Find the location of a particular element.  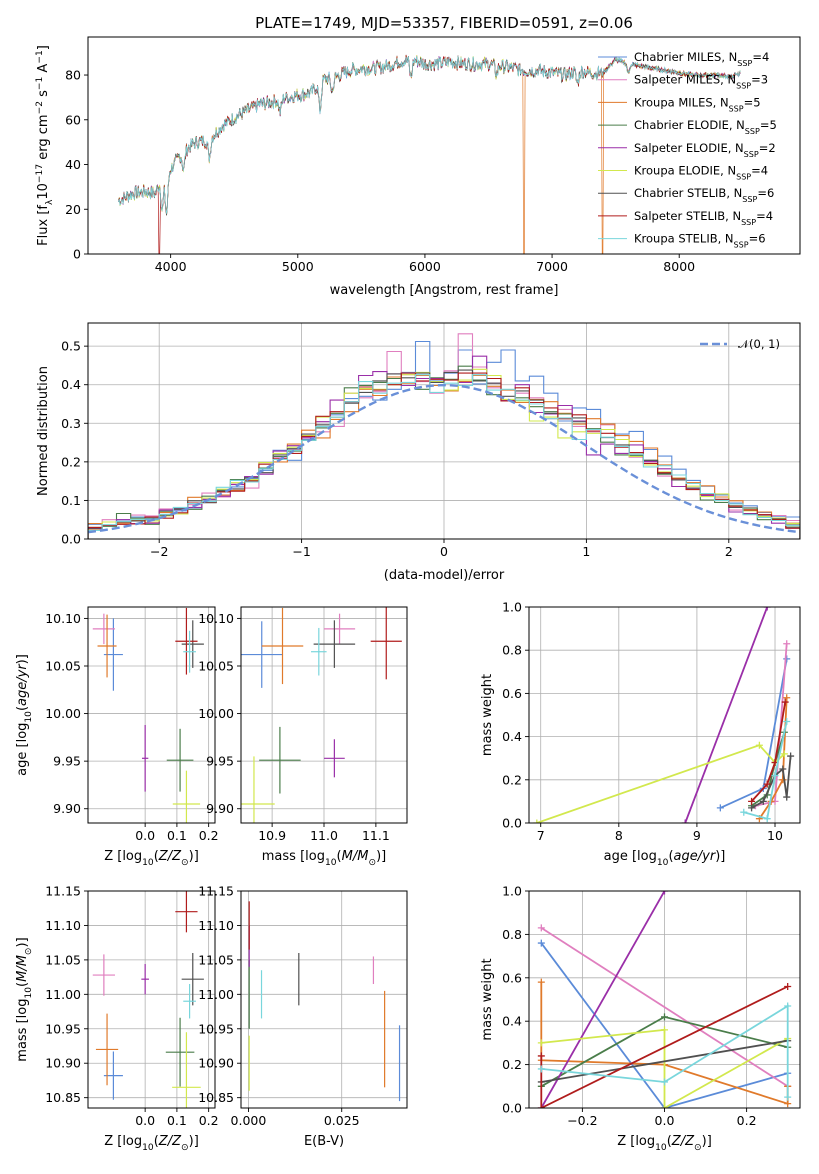

y-tick-label: 10.10 is located at coordinates (216, 618).